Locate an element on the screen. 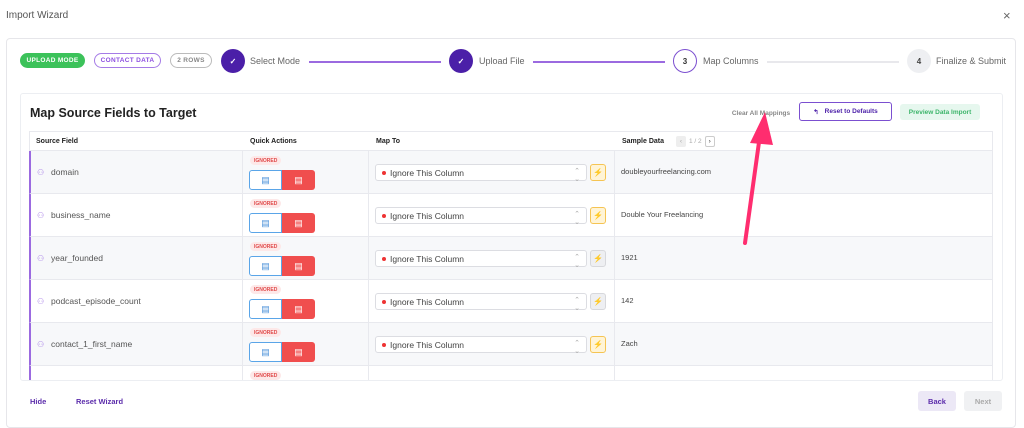  source-field-name: domain is located at coordinates (65, 172).